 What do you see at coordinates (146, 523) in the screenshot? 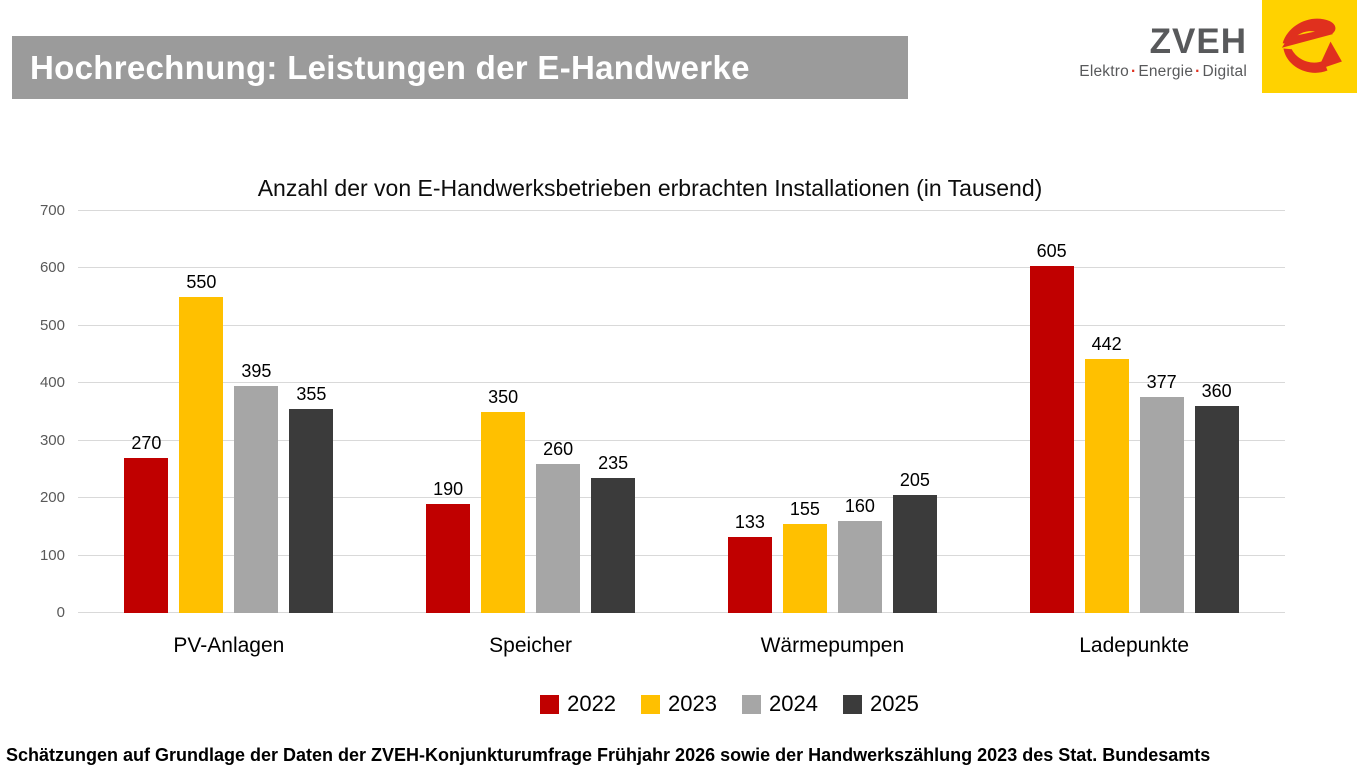
I see `bar-2022: 270` at bounding box center [146, 523].